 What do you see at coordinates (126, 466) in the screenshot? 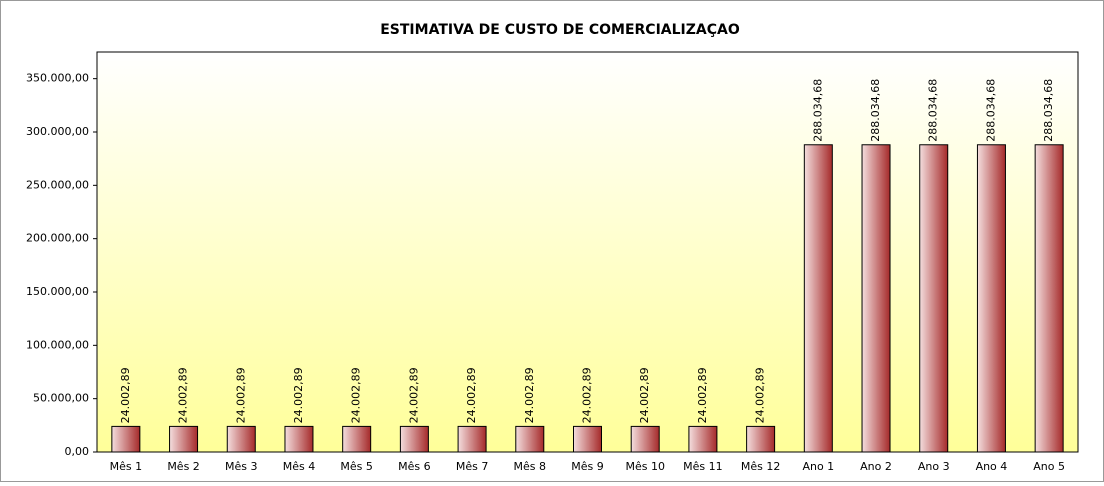
I see `x-tick-label: Mês 1` at bounding box center [126, 466].